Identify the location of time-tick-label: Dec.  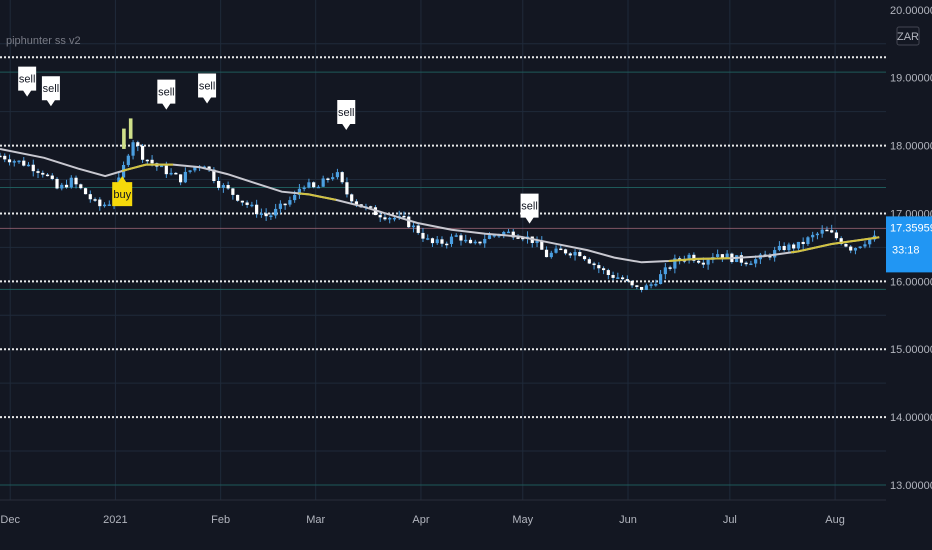
(10, 520).